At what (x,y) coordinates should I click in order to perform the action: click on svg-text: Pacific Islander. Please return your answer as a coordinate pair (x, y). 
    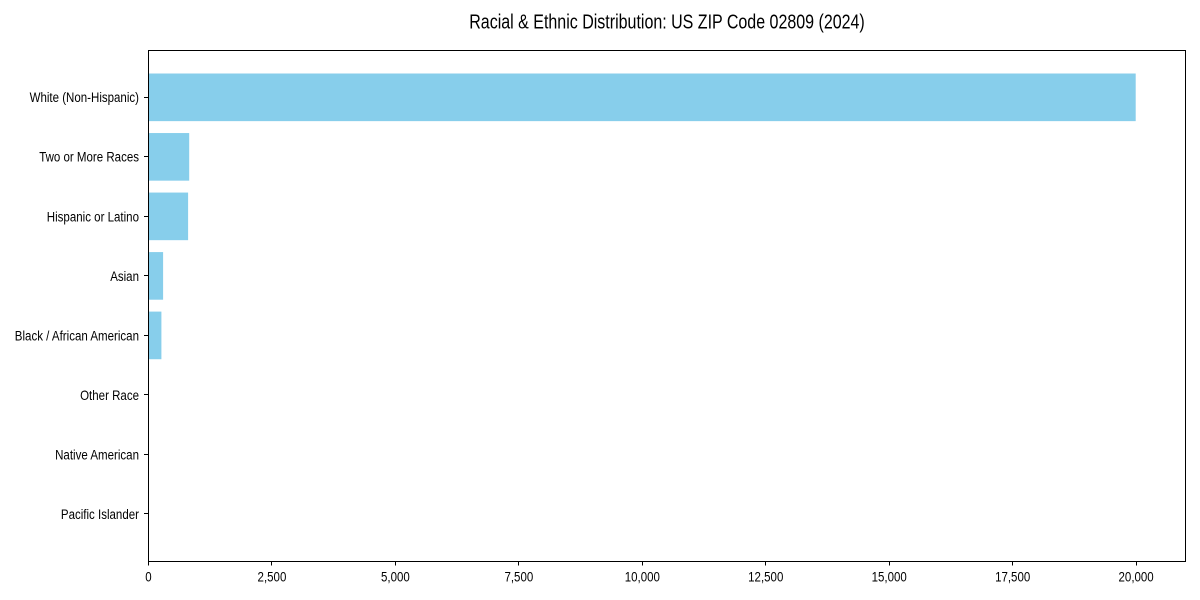
    Looking at the image, I should click on (100, 514).